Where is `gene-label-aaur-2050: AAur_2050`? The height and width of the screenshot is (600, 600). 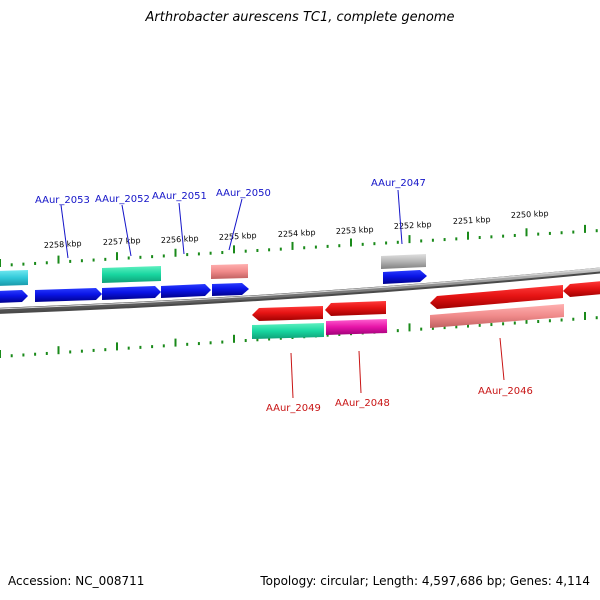 gene-label-aaur-2050: AAur_2050 is located at coordinates (243, 193).